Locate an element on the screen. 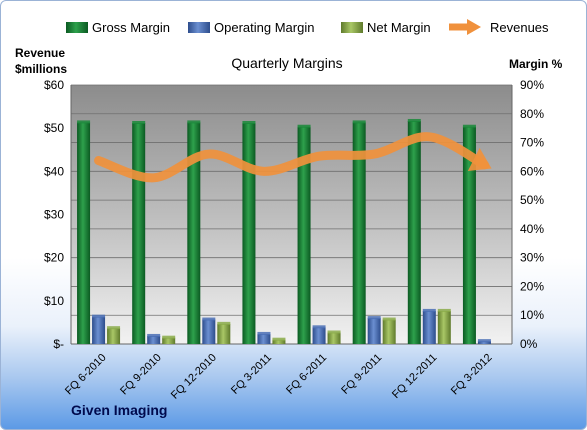 This screenshot has height=430, width=587. right-tick-label: 70% is located at coordinates (532, 143).